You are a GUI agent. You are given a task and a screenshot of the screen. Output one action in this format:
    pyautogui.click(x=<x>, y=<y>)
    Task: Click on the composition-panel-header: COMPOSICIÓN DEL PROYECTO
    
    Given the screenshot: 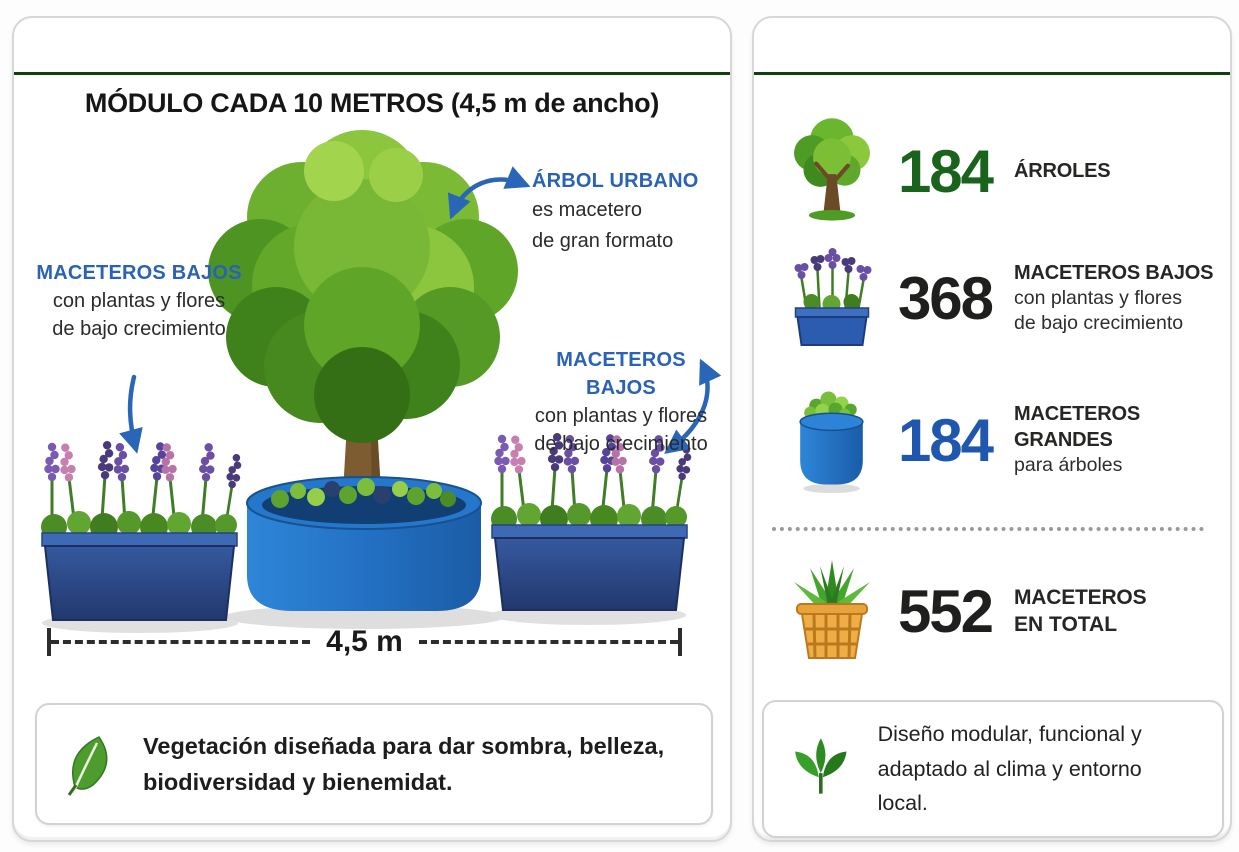 What is the action you would take?
    pyautogui.click(x=372, y=46)
    